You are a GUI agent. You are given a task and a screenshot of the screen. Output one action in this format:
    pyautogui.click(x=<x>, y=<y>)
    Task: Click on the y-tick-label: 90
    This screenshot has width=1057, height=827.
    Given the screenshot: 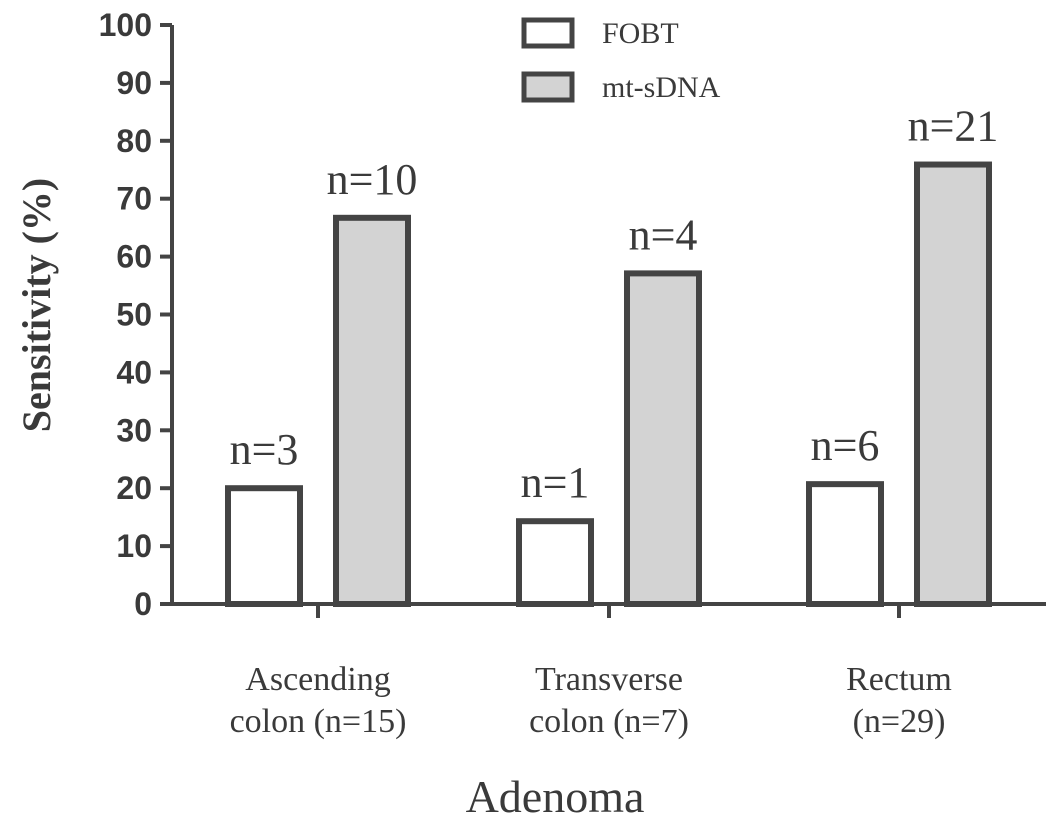 What is the action you would take?
    pyautogui.click(x=134, y=83)
    